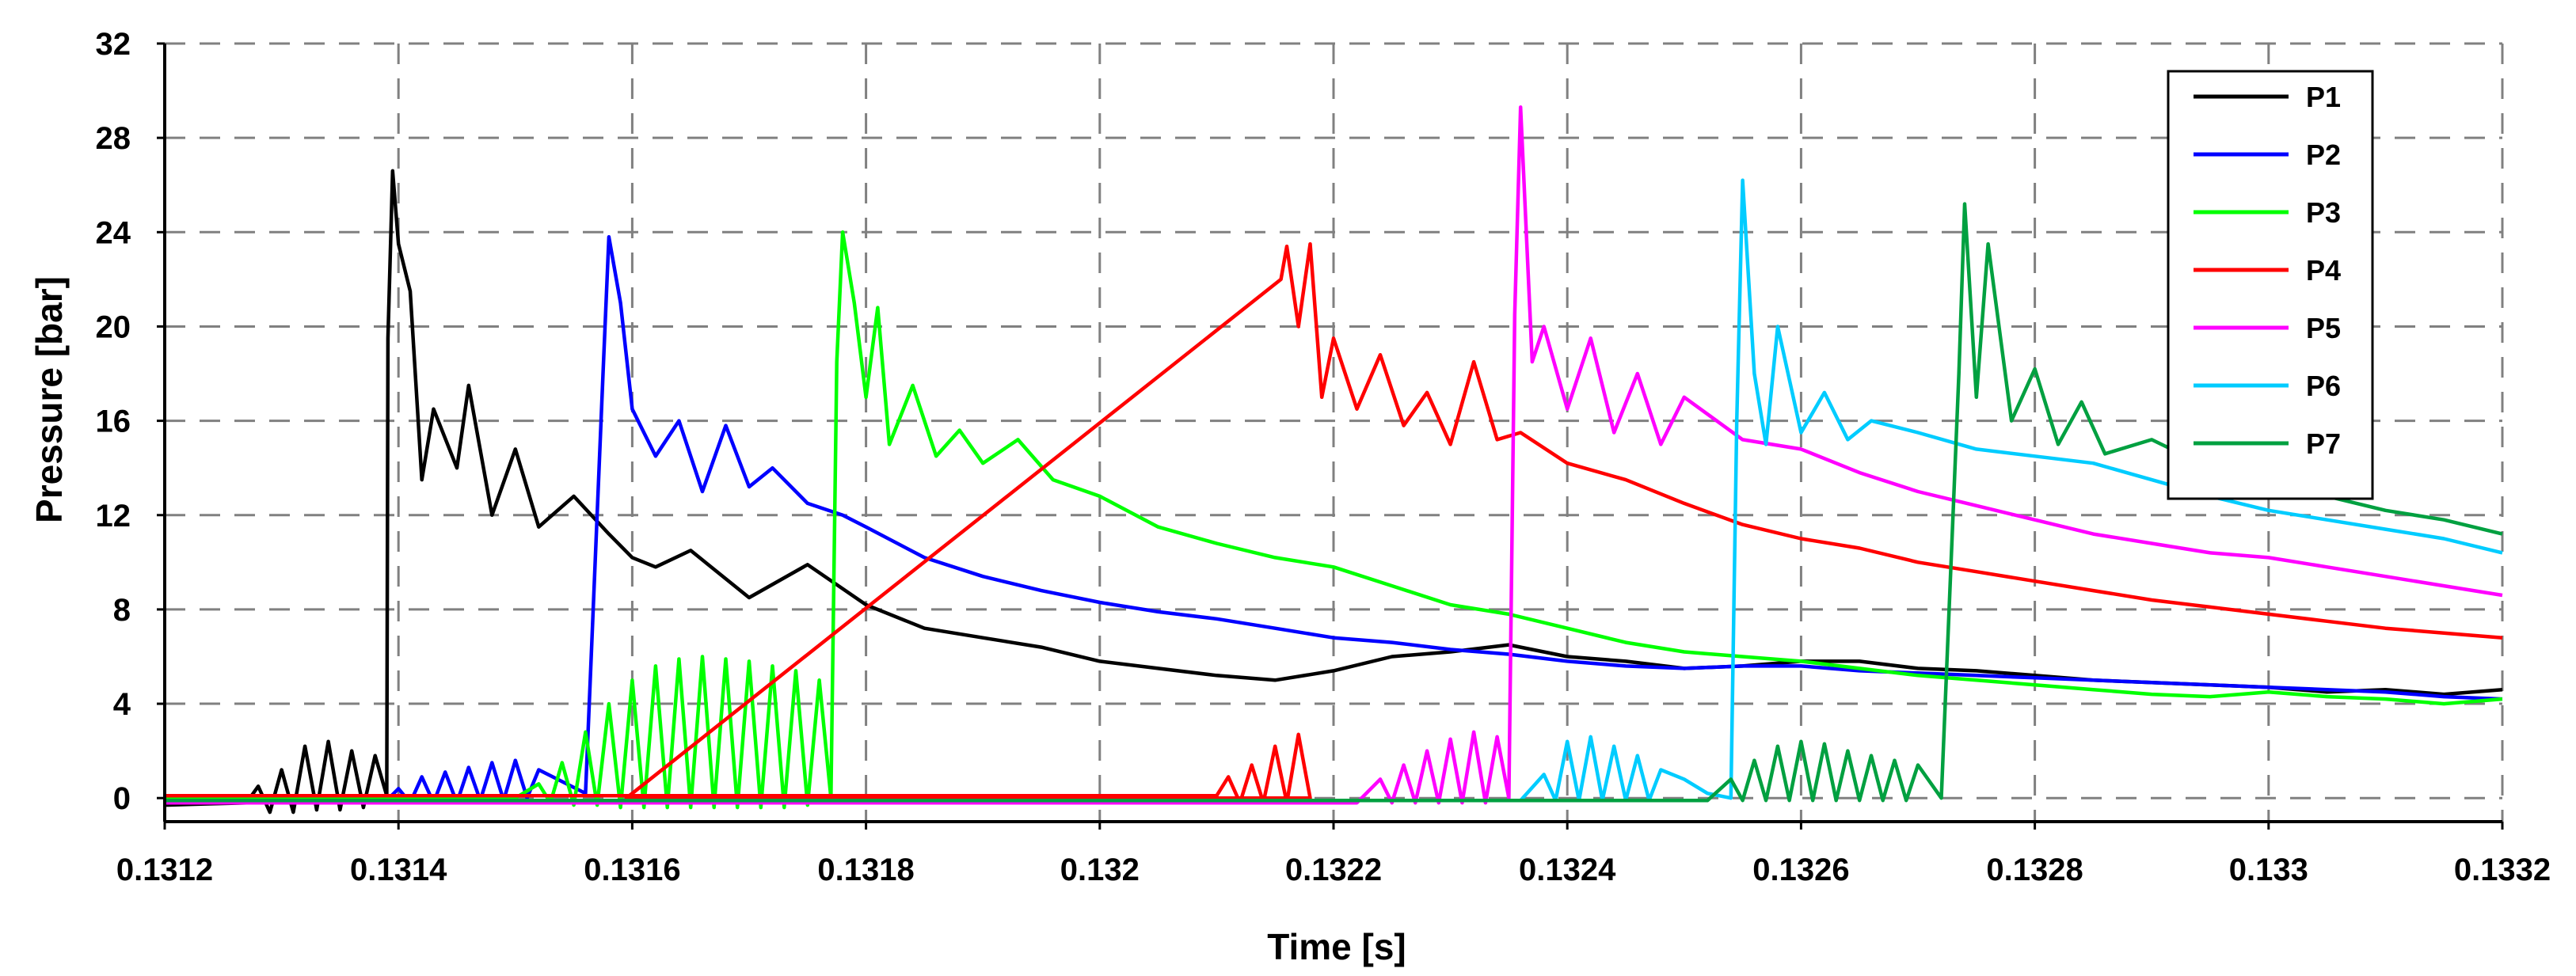  What do you see at coordinates (2323, 155) in the screenshot?
I see `legend-label-p2: P2` at bounding box center [2323, 155].